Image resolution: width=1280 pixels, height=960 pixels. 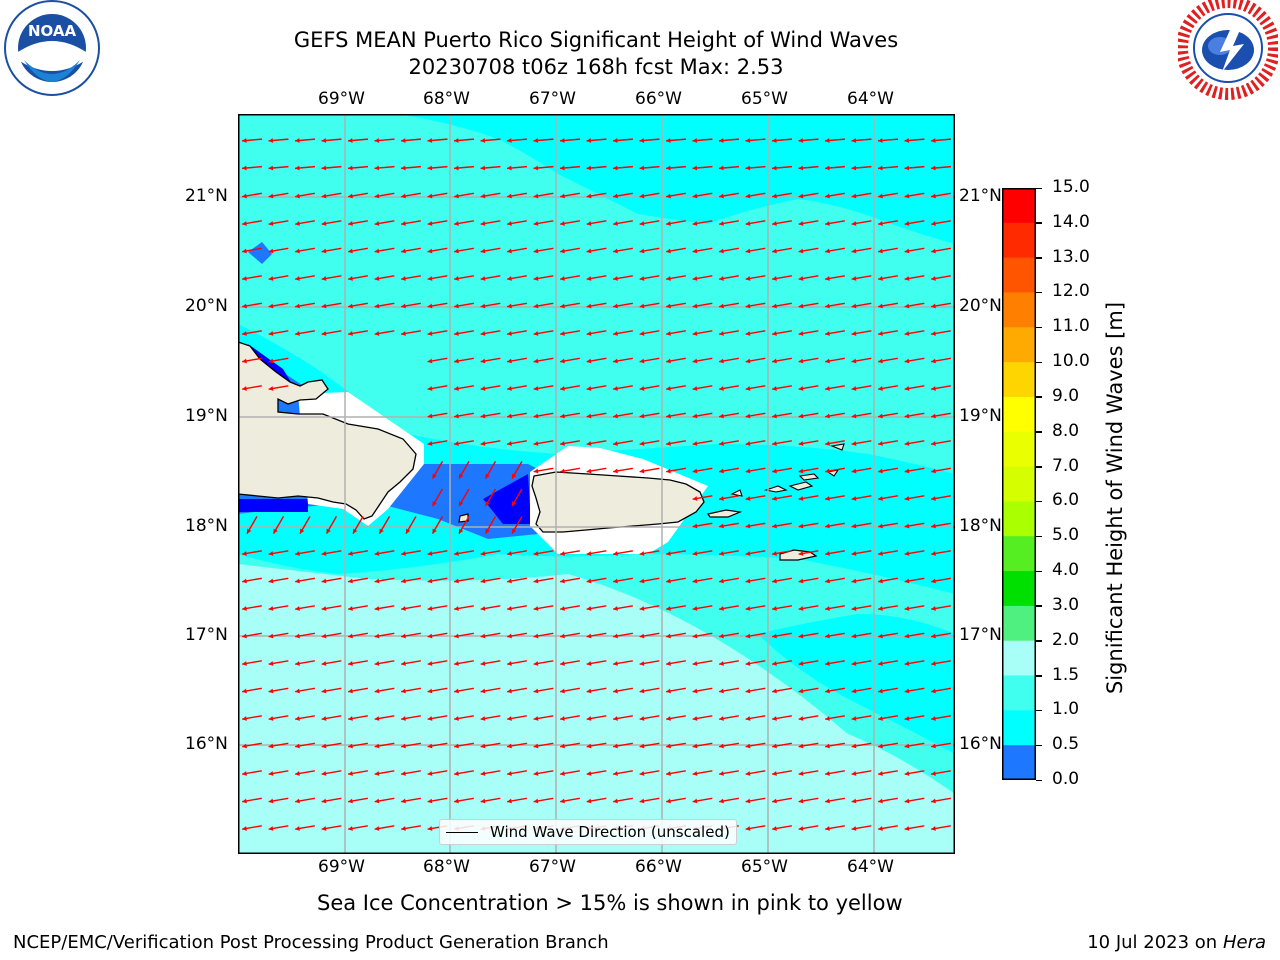 I want to click on colorbar-tick-label: 1.5, so click(x=1066, y=674).